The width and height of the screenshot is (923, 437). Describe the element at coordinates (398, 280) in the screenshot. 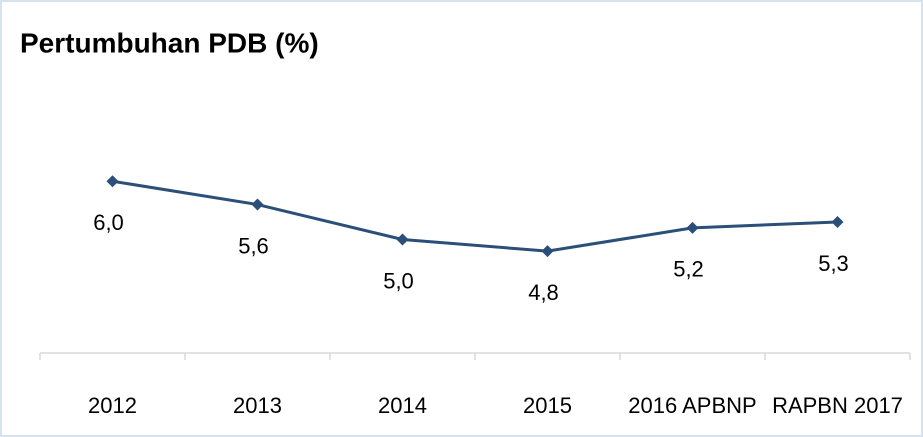

I see `data-label: 5,0` at that location.